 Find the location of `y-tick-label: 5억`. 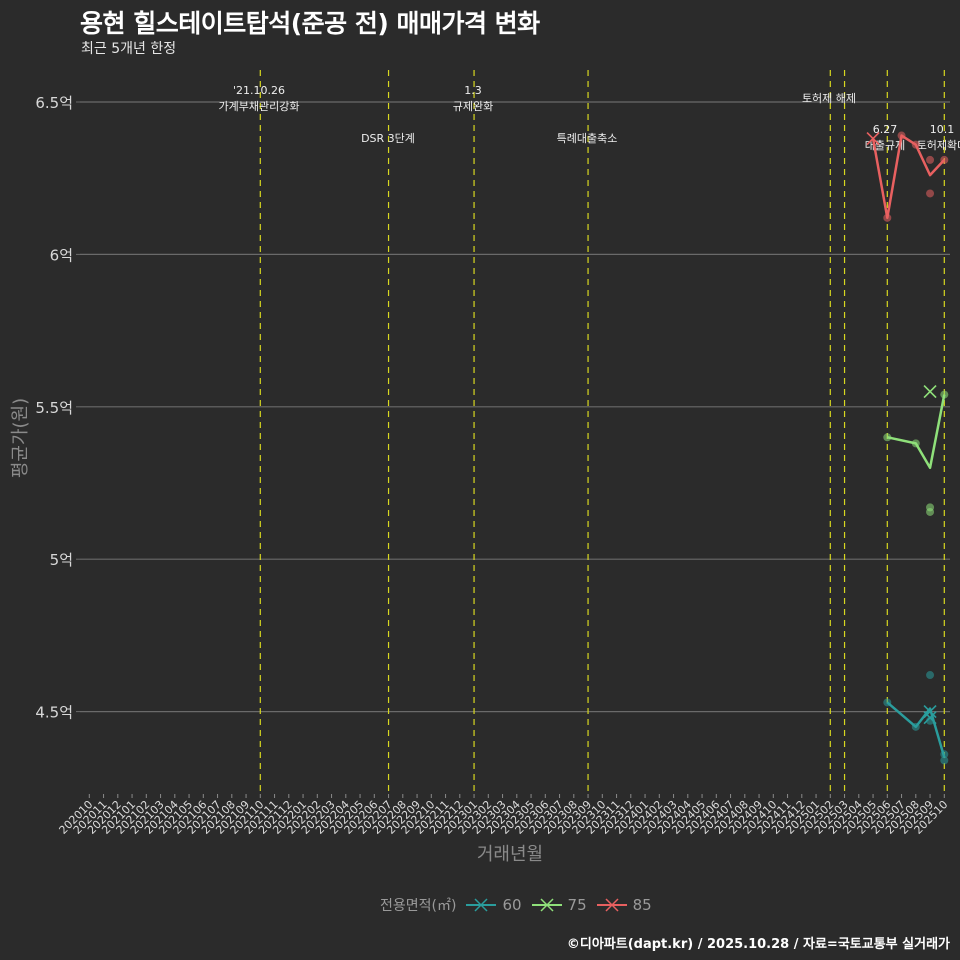

y-tick-label: 5억 is located at coordinates (61, 560).